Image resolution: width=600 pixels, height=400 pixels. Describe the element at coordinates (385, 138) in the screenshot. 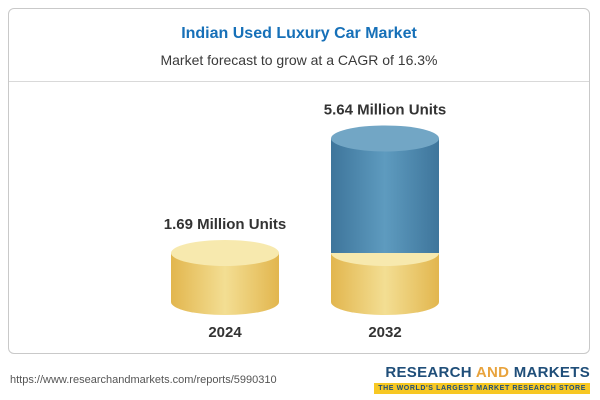

I see `cylinder-top-2032-blue` at that location.